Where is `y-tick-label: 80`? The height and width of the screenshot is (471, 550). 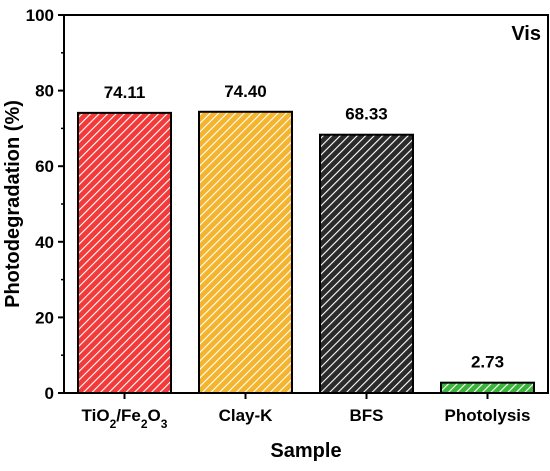
y-tick-label: 80 is located at coordinates (44, 91).